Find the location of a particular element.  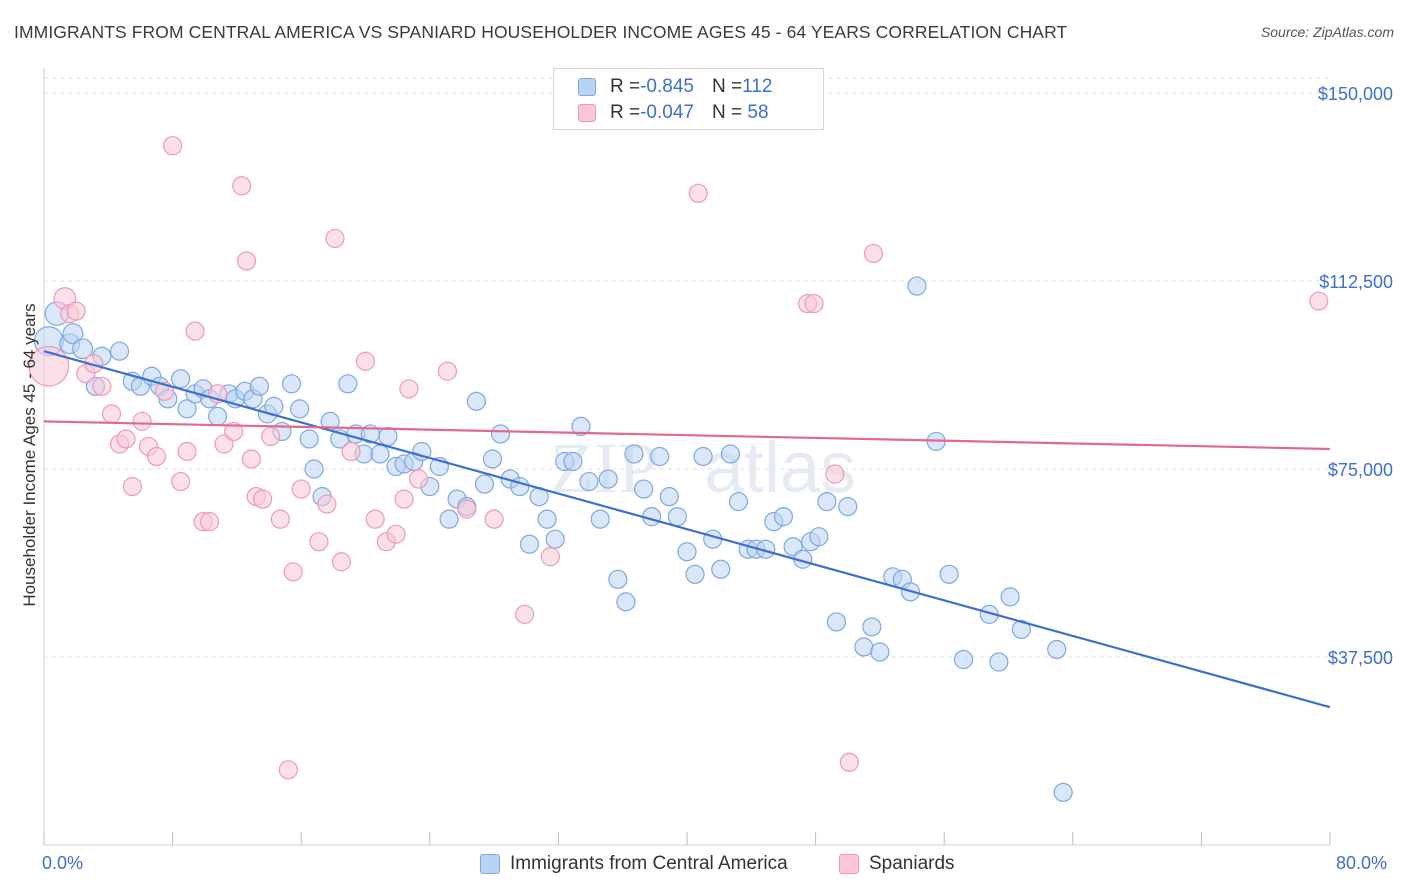

y-tick-labels: $37,500 $75,000 $112,500 $150,000 is located at coordinates (1355, 376).